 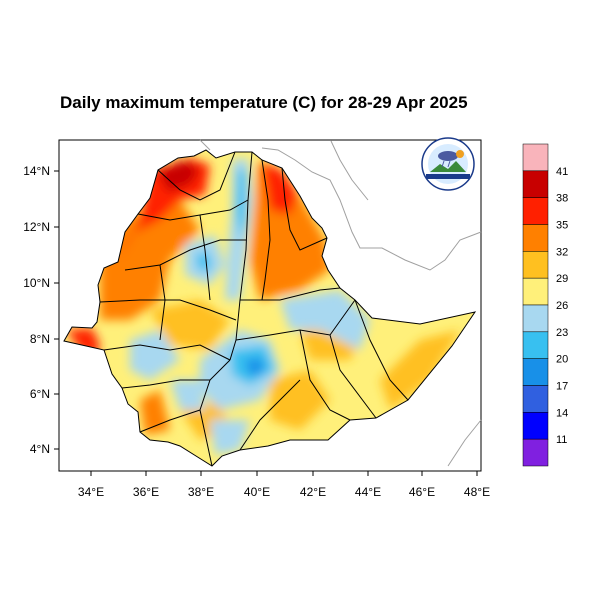 What do you see at coordinates (562, 199) in the screenshot?
I see `colorbar-label: 38` at bounding box center [562, 199].